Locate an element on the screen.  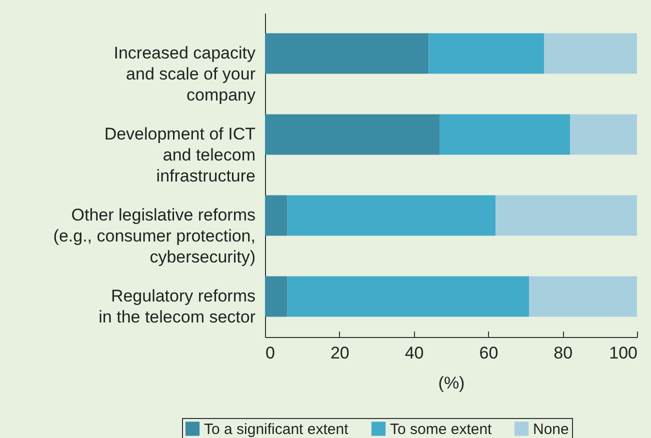
y-tick-label: Other legislative reforms (e.g., consumer protection, cybersecurity) is located at coordinates (154, 236).